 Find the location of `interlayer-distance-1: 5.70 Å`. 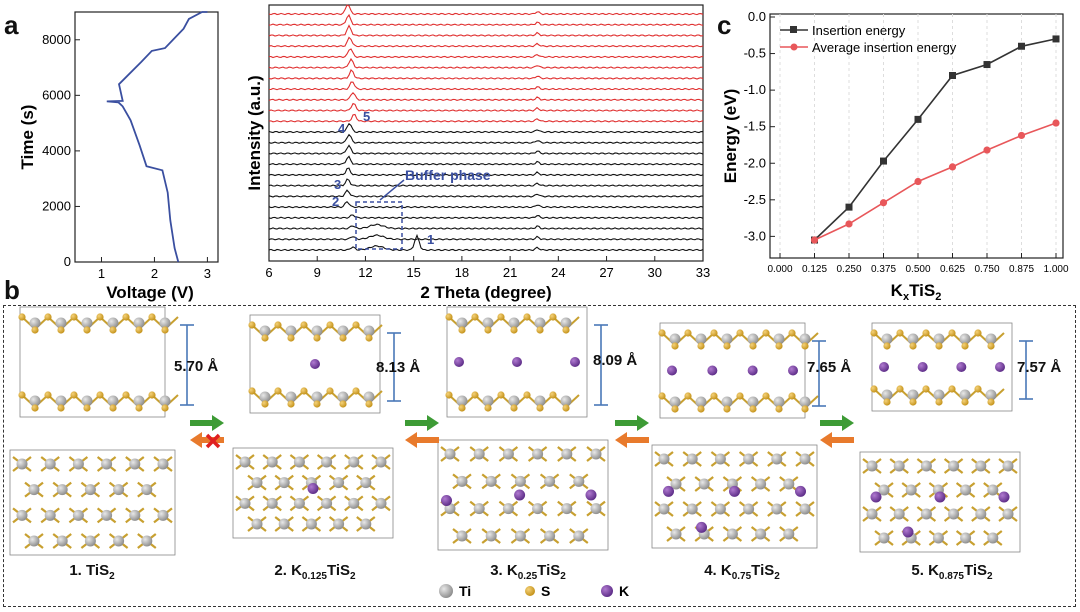

interlayer-distance-1: 5.70 Å is located at coordinates (196, 366).